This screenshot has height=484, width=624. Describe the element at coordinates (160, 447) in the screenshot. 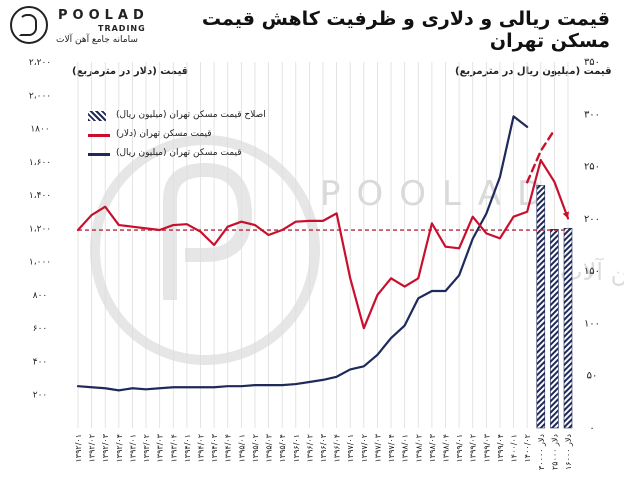

I see `x-tick-label: ۱۳۹۳/۰۳` at that location.